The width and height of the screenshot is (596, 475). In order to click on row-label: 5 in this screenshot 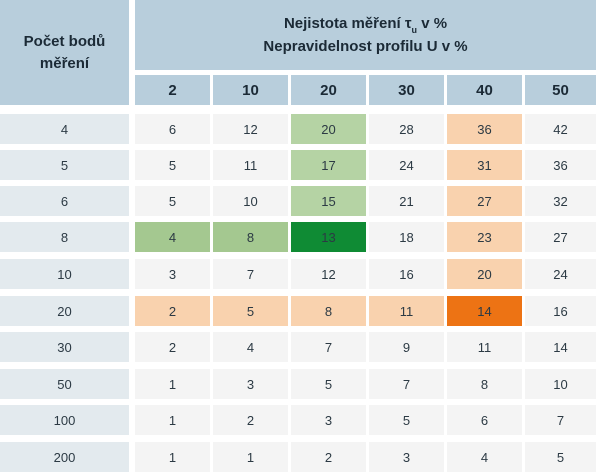, I will do `click(64, 165)`.